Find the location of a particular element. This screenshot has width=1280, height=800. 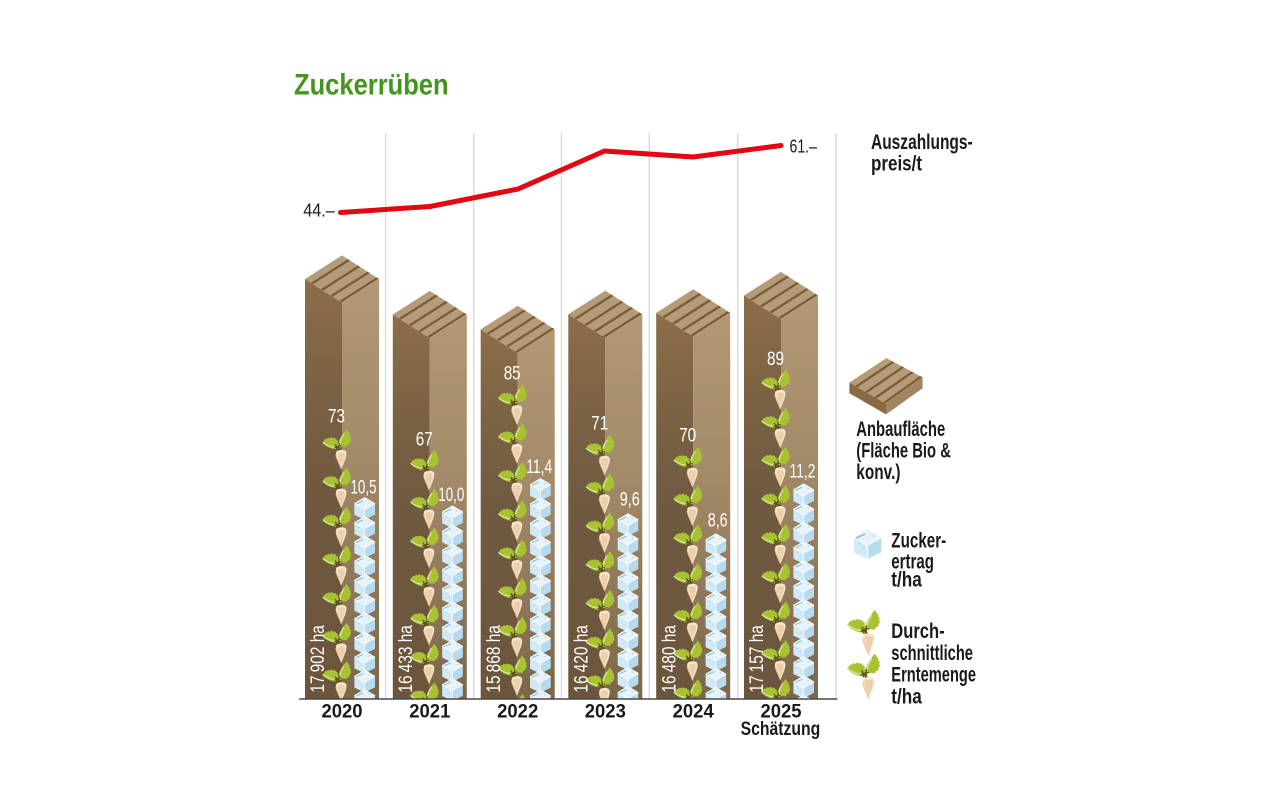

svg-text: 11,2 is located at coordinates (803, 471).